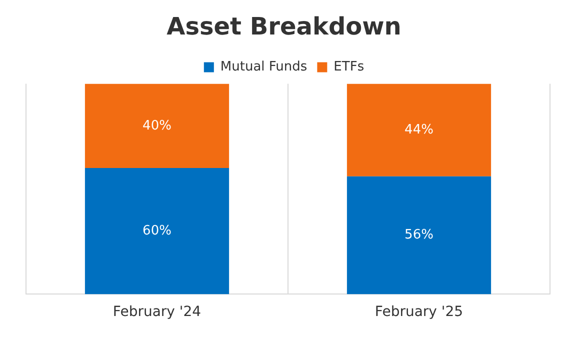 This screenshot has width=568, height=341. Describe the element at coordinates (419, 130) in the screenshot. I see `data-label: 44%` at that location.